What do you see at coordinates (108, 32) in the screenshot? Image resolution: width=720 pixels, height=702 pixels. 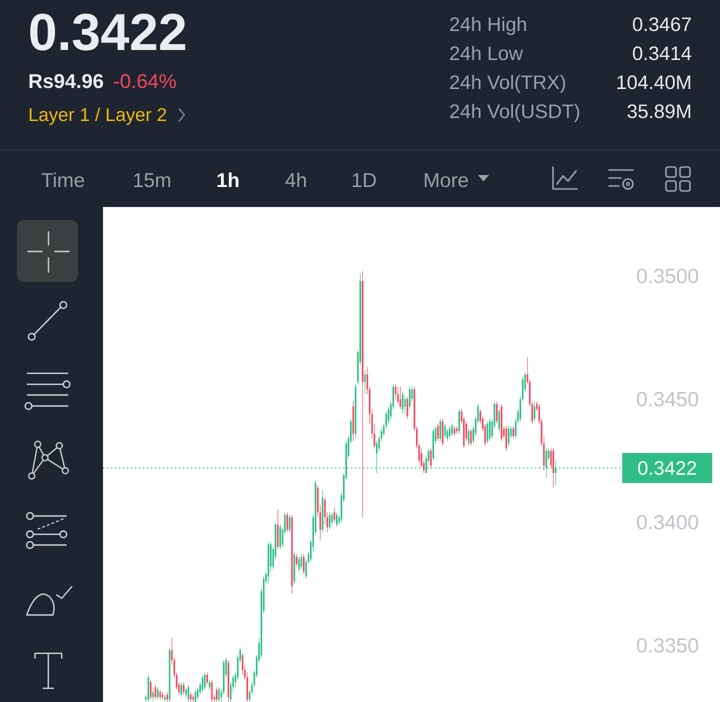 I see `chart-title: 0.3422` at bounding box center [108, 32].